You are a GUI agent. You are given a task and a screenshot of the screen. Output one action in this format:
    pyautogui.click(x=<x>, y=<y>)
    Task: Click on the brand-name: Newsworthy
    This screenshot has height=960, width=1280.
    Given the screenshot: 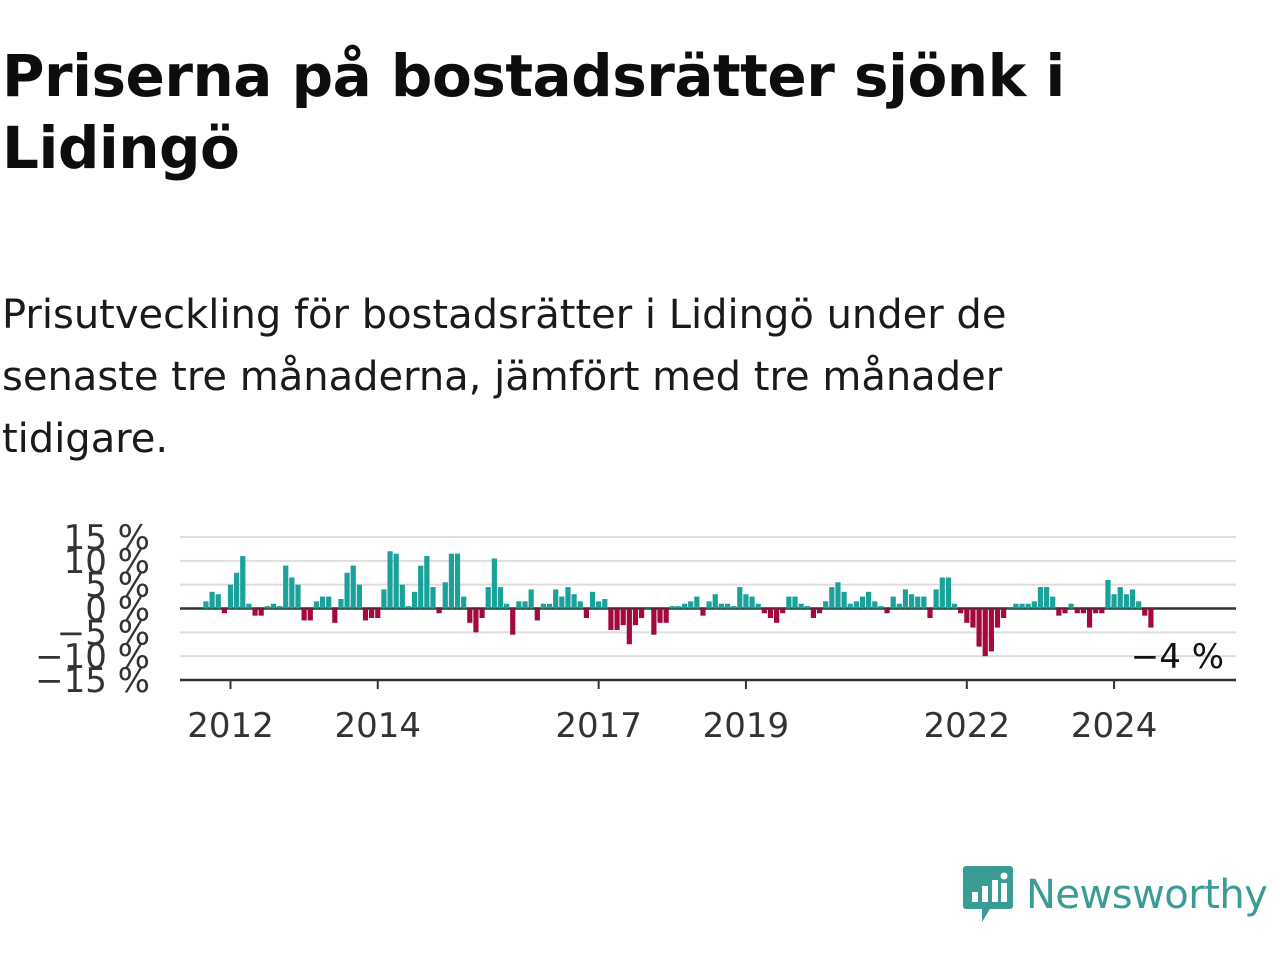 What is the action you would take?
    pyautogui.click(x=1147, y=895)
    